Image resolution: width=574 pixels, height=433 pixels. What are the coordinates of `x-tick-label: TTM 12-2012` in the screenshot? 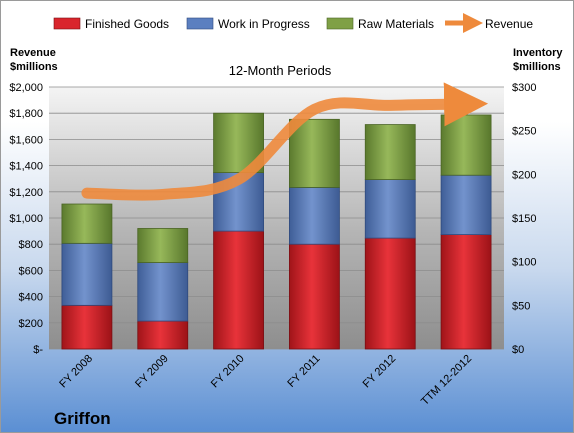 It's located at (446, 380).